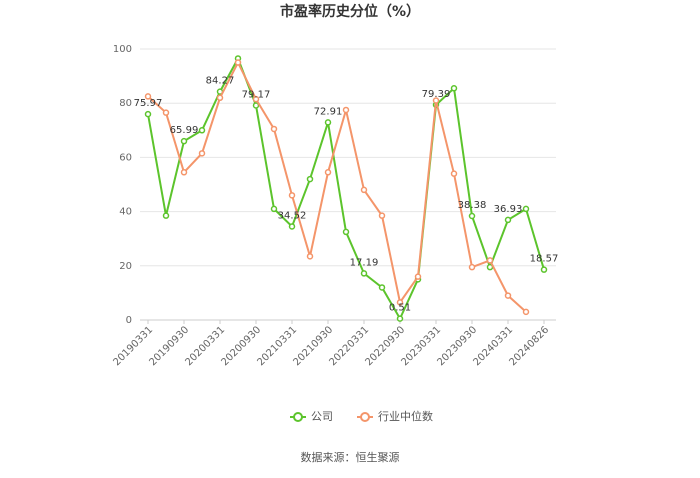 This screenshot has height=478, width=700. Describe the element at coordinates (292, 215) in the screenshot. I see `data-label: 34.52` at that location.